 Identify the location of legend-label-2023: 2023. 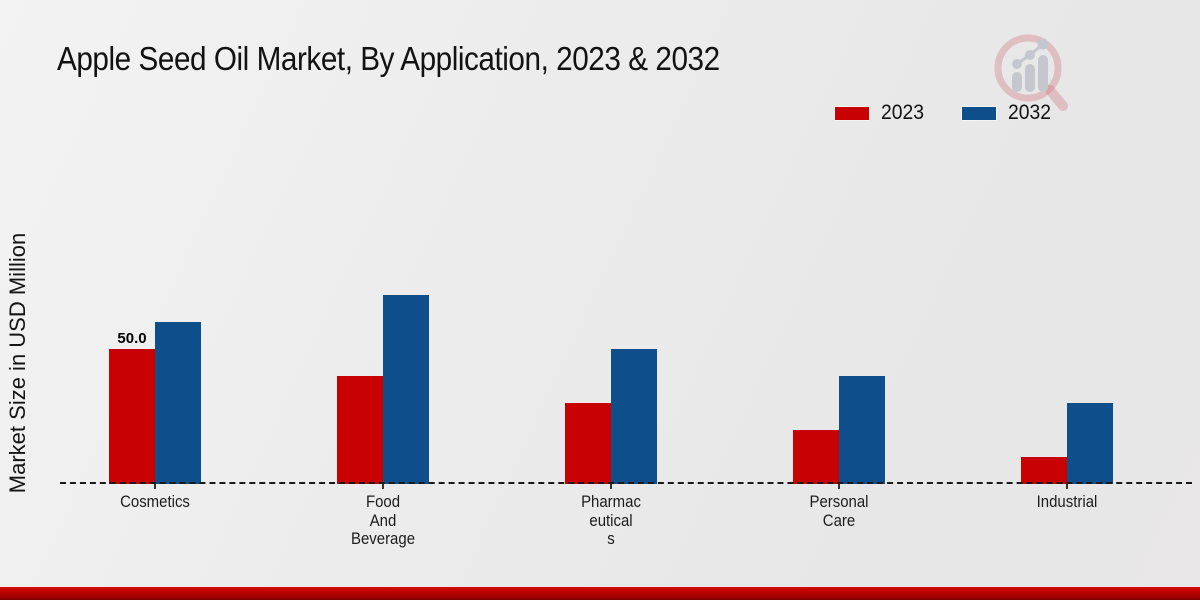
(902, 112).